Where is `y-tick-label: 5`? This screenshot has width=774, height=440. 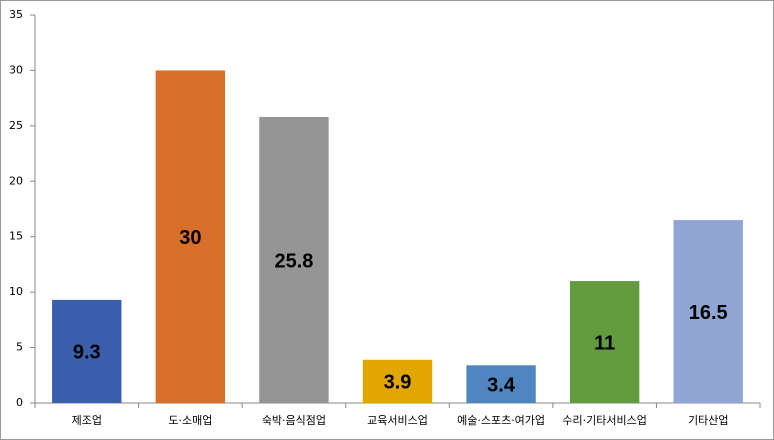
y-tick-label: 5 is located at coordinates (19, 347).